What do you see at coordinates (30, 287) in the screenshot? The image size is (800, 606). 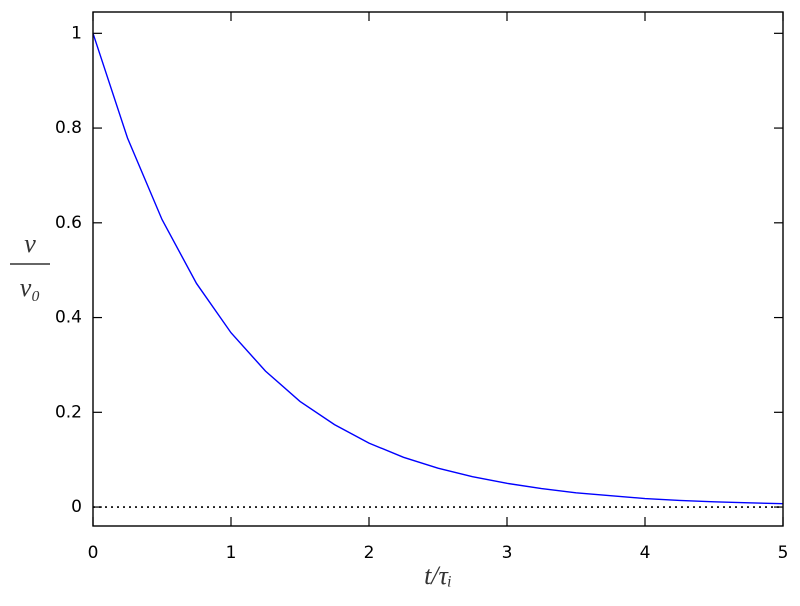 I see `y-axis-label-denominator: v₀` at bounding box center [30, 287].